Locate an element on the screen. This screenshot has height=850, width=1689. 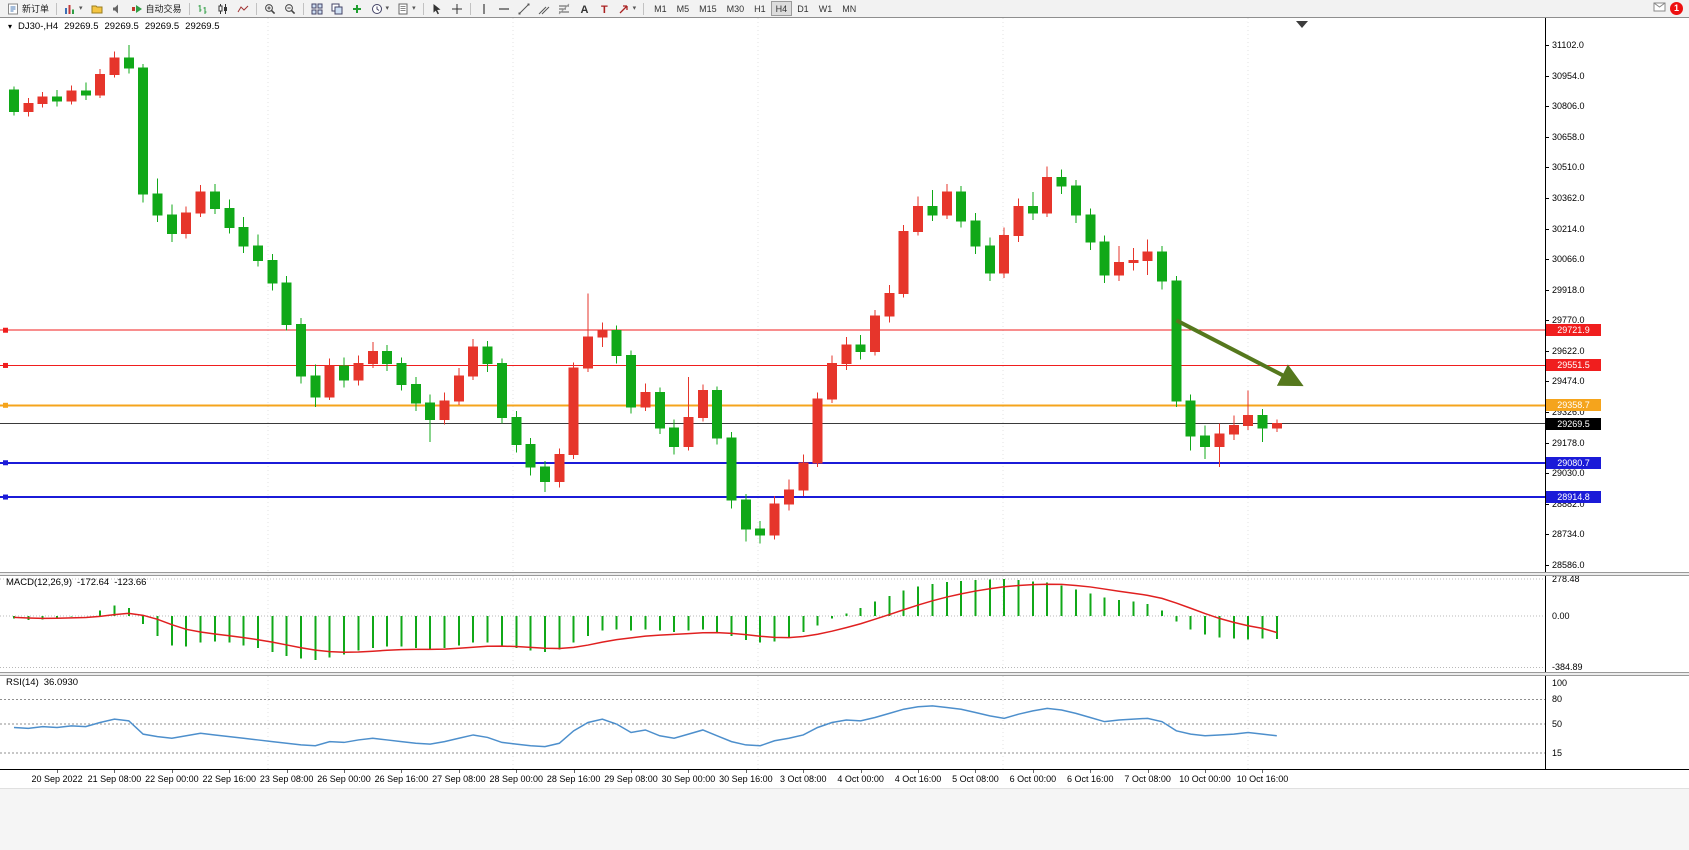
window-bottom-area is located at coordinates (844, 819).